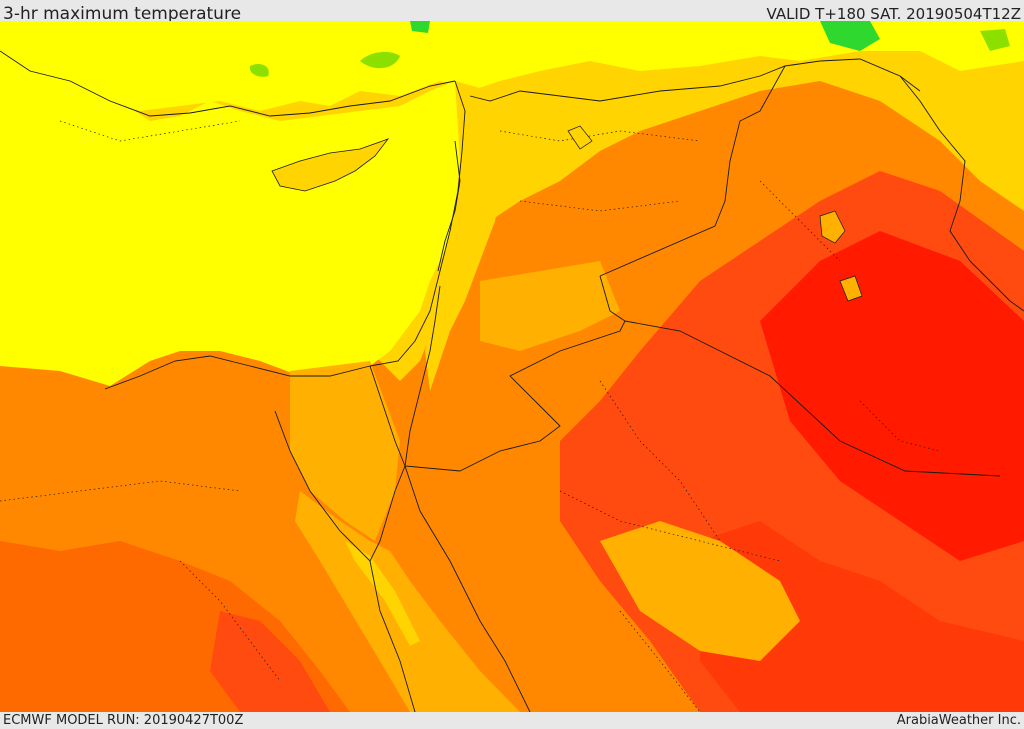  What do you see at coordinates (228, 83) in the screenshot?
I see `anatolia-coast` at bounding box center [228, 83].